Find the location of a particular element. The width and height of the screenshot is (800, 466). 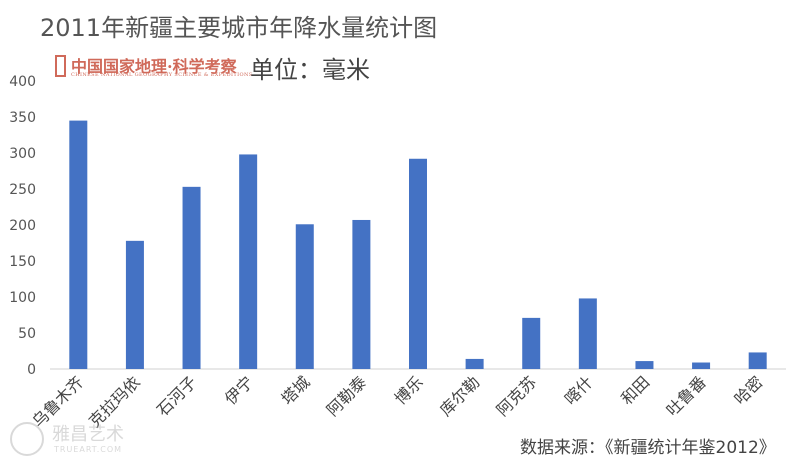

x-tick-label: 喀什 is located at coordinates (579, 390).